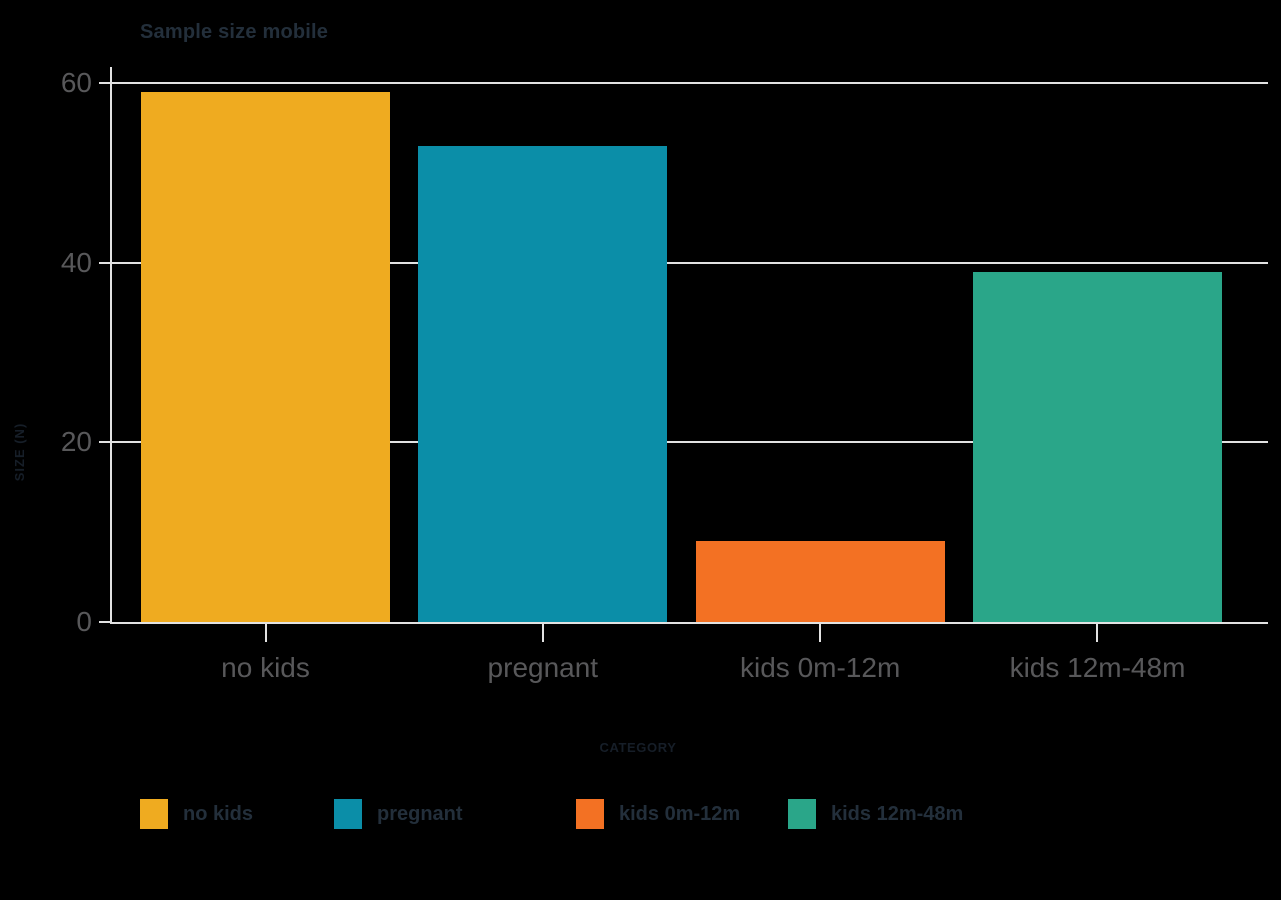  I want to click on y-tick-label: 20, so click(76, 442).